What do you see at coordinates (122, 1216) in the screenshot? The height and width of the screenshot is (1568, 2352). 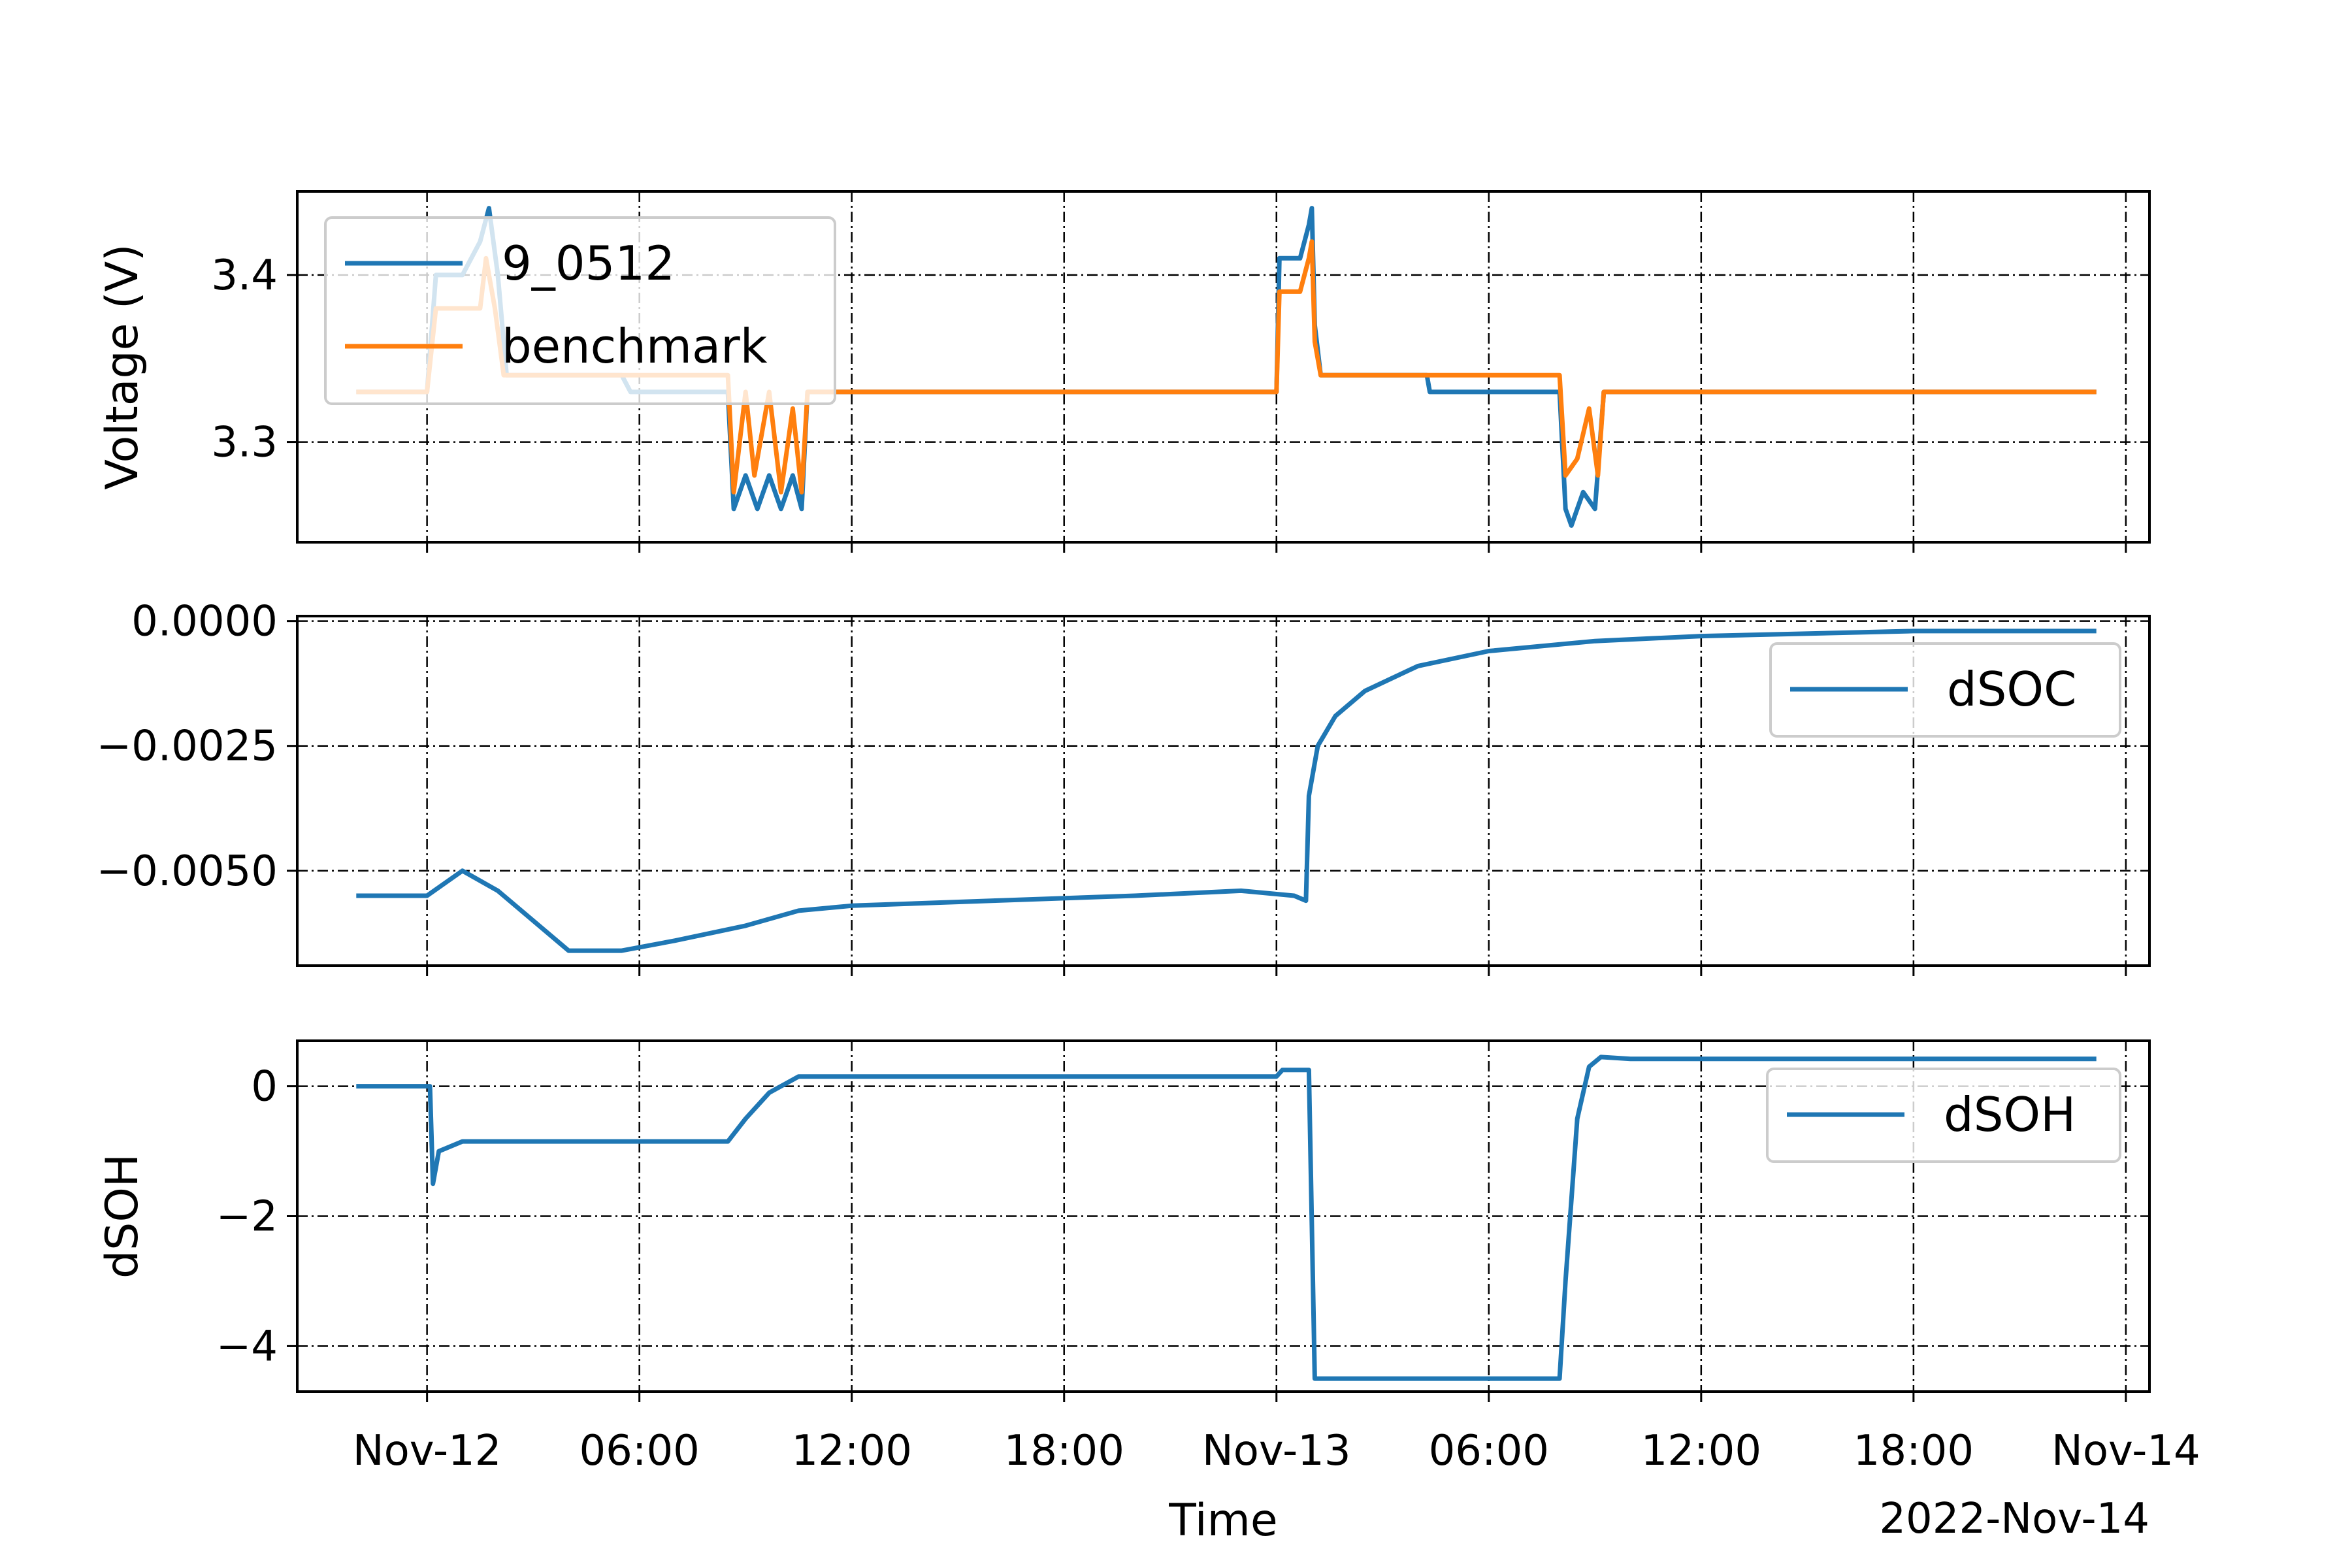 I see `y-axis-title: dSOH` at bounding box center [122, 1216].